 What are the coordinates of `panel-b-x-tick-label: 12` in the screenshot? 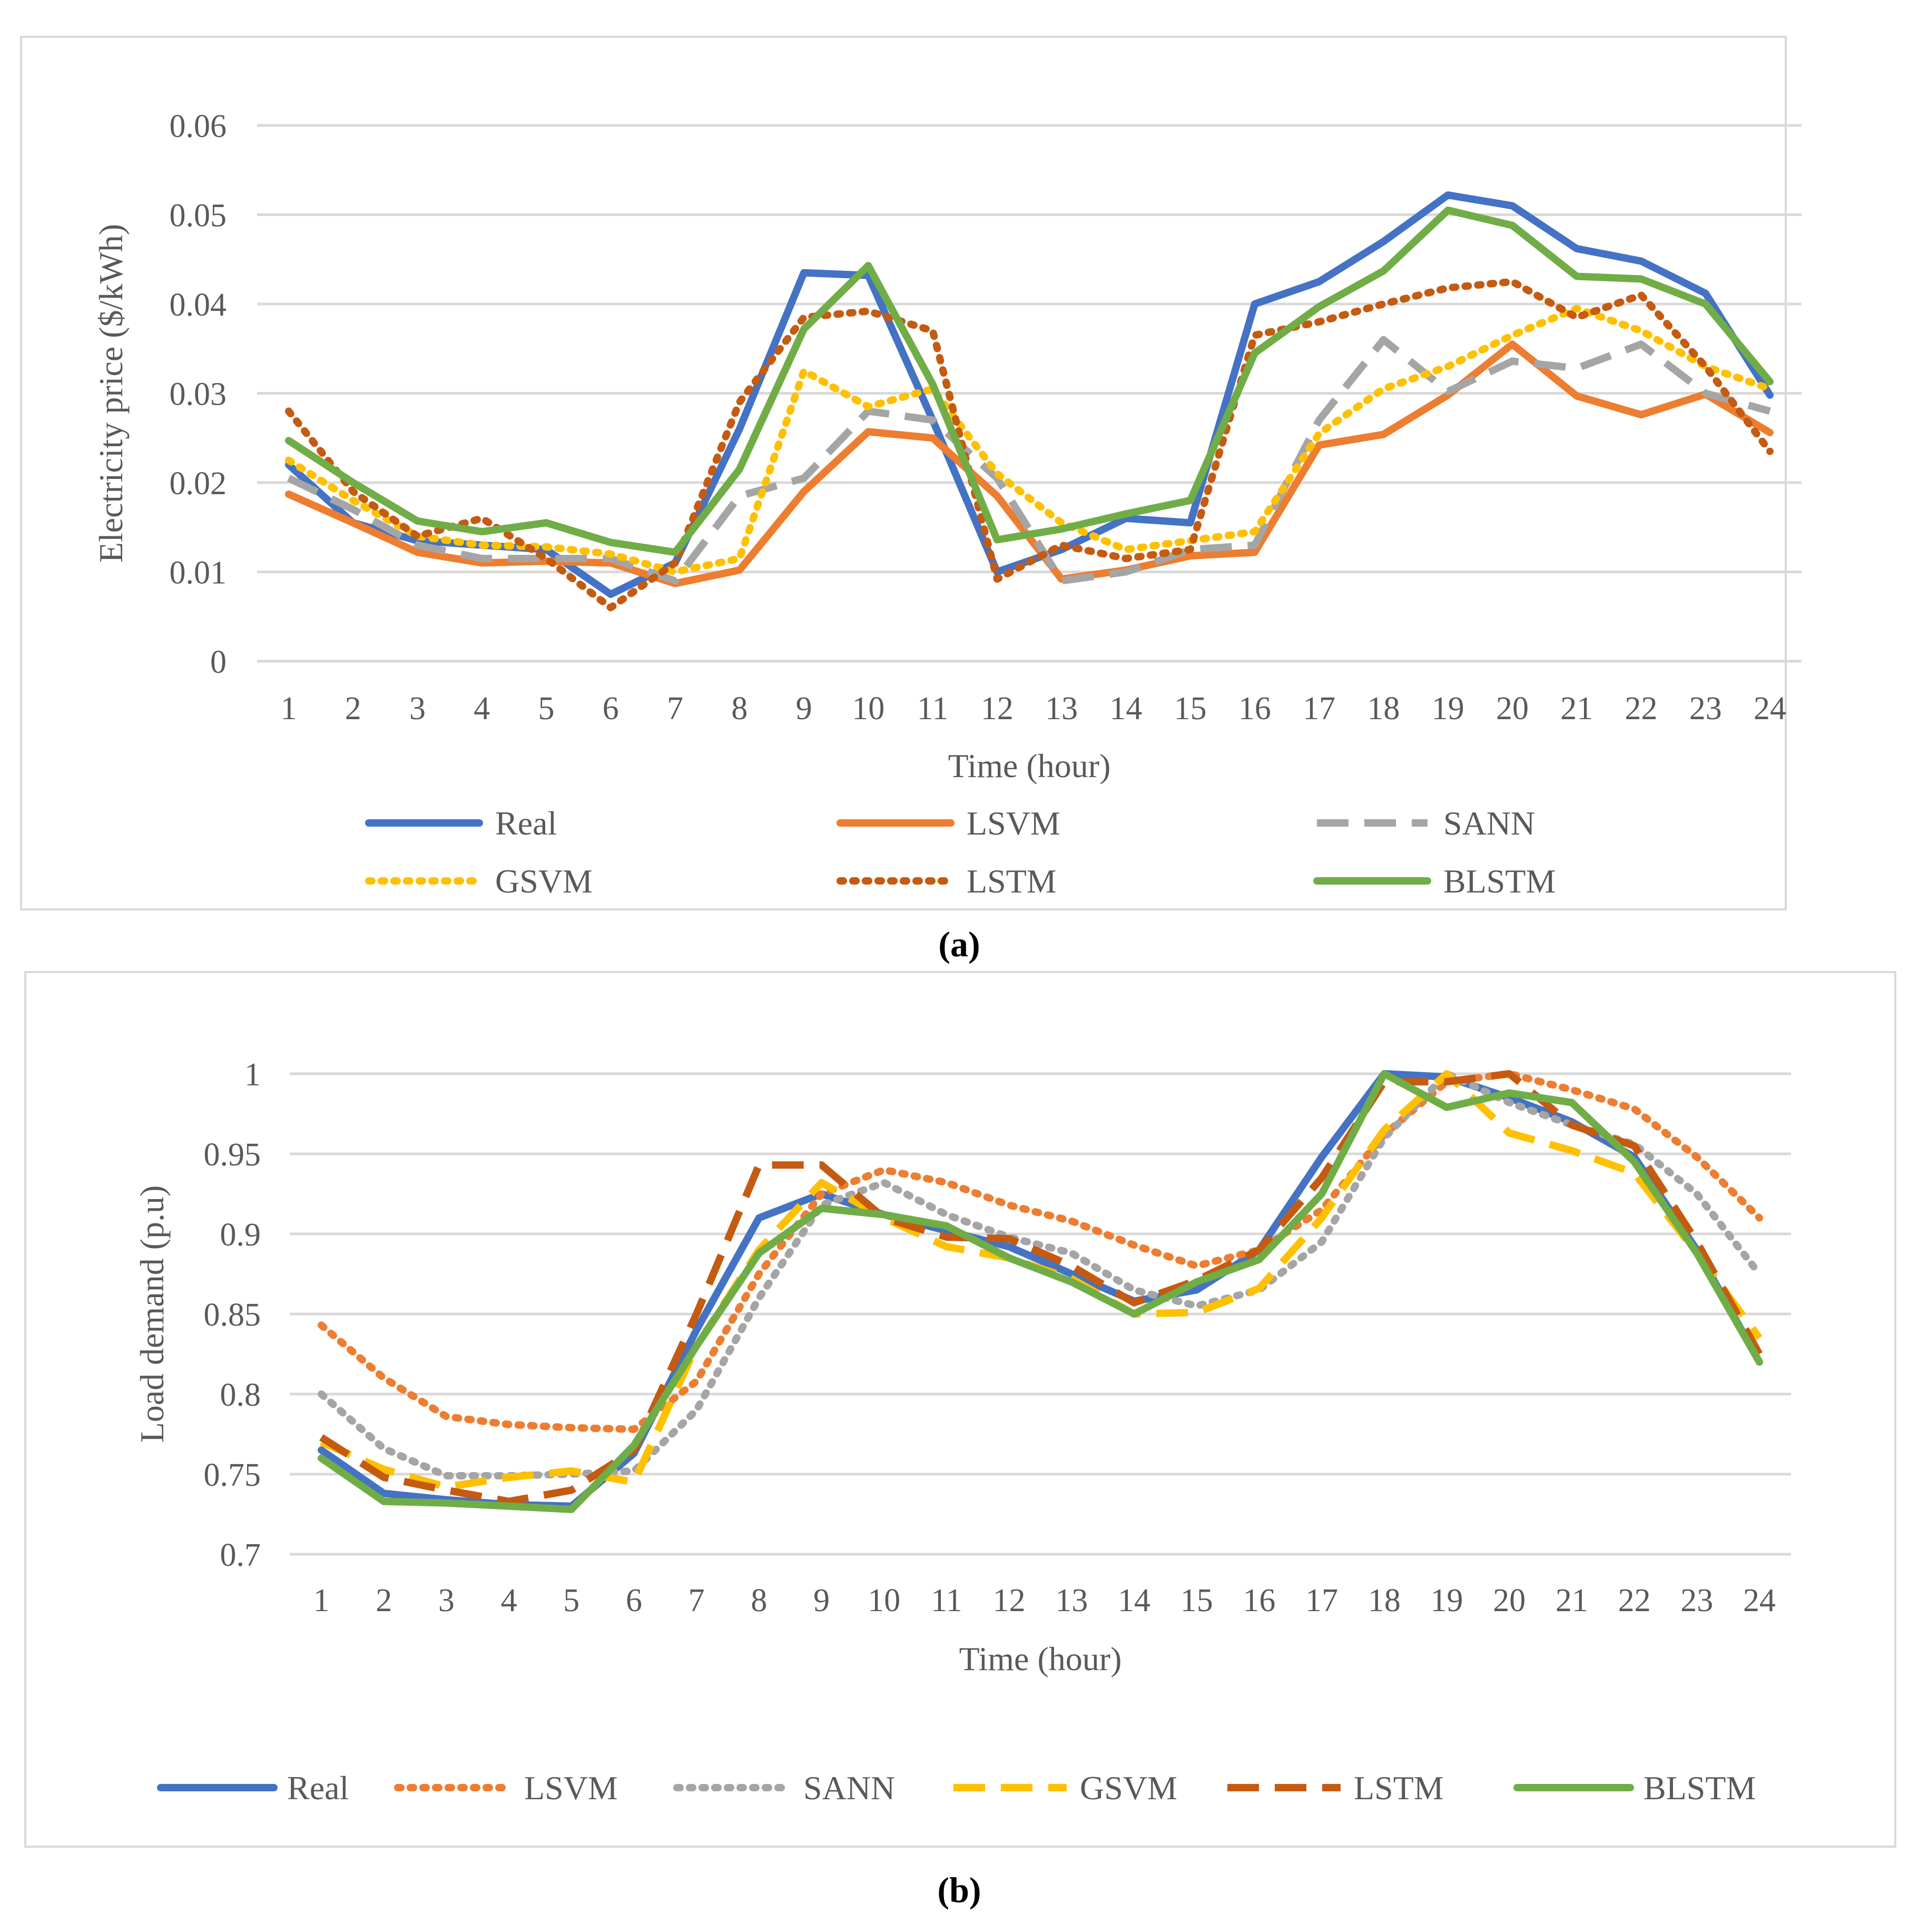 It's located at (1010, 1601).